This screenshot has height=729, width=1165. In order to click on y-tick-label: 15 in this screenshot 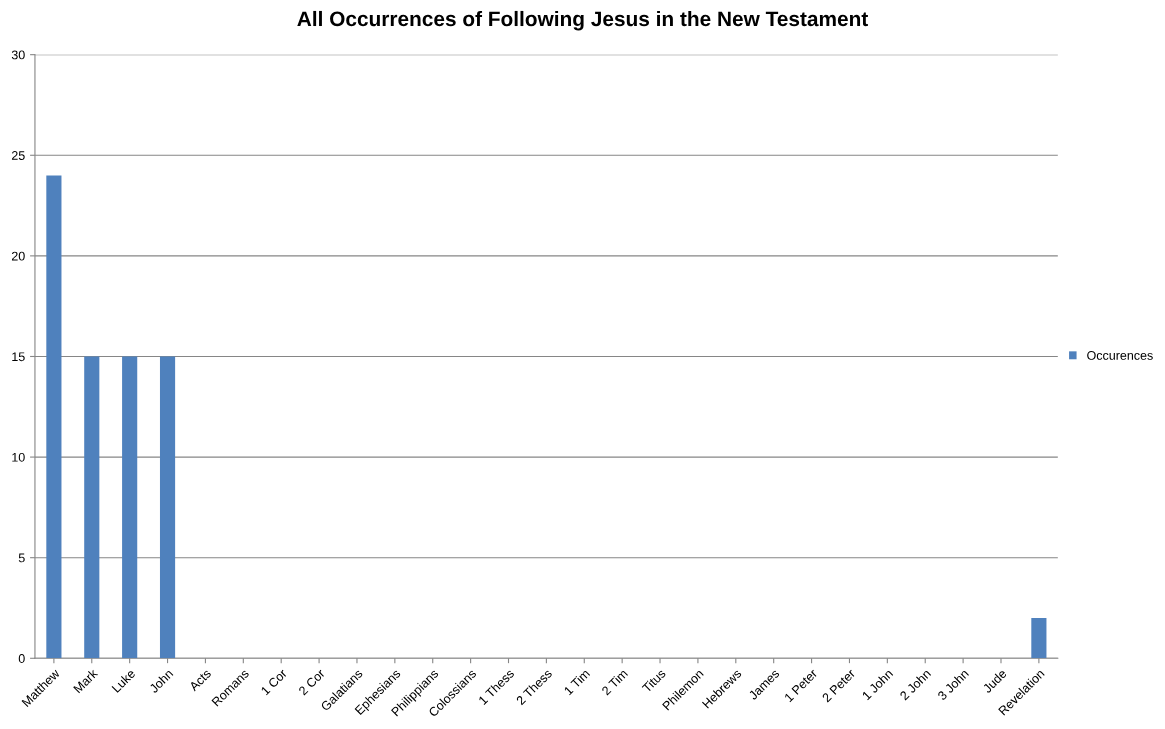, I will do `click(18, 357)`.